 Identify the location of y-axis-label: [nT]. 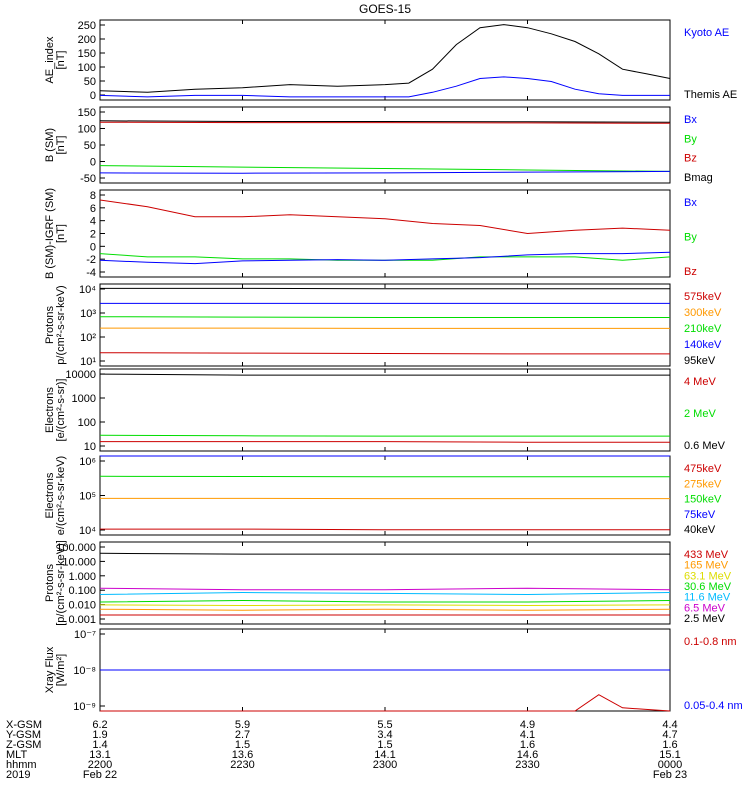
(61, 145).